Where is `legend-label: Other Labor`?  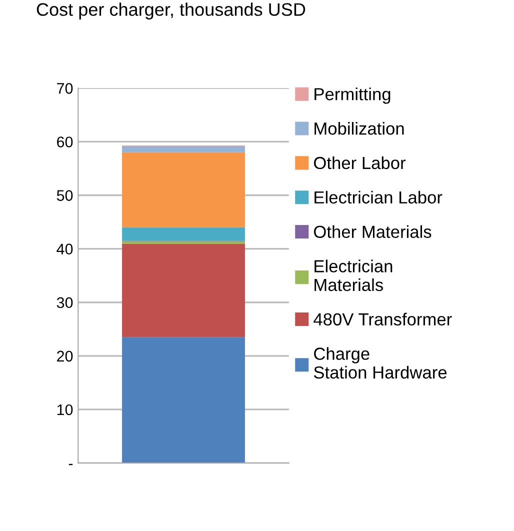
legend-label: Other Labor is located at coordinates (360, 163).